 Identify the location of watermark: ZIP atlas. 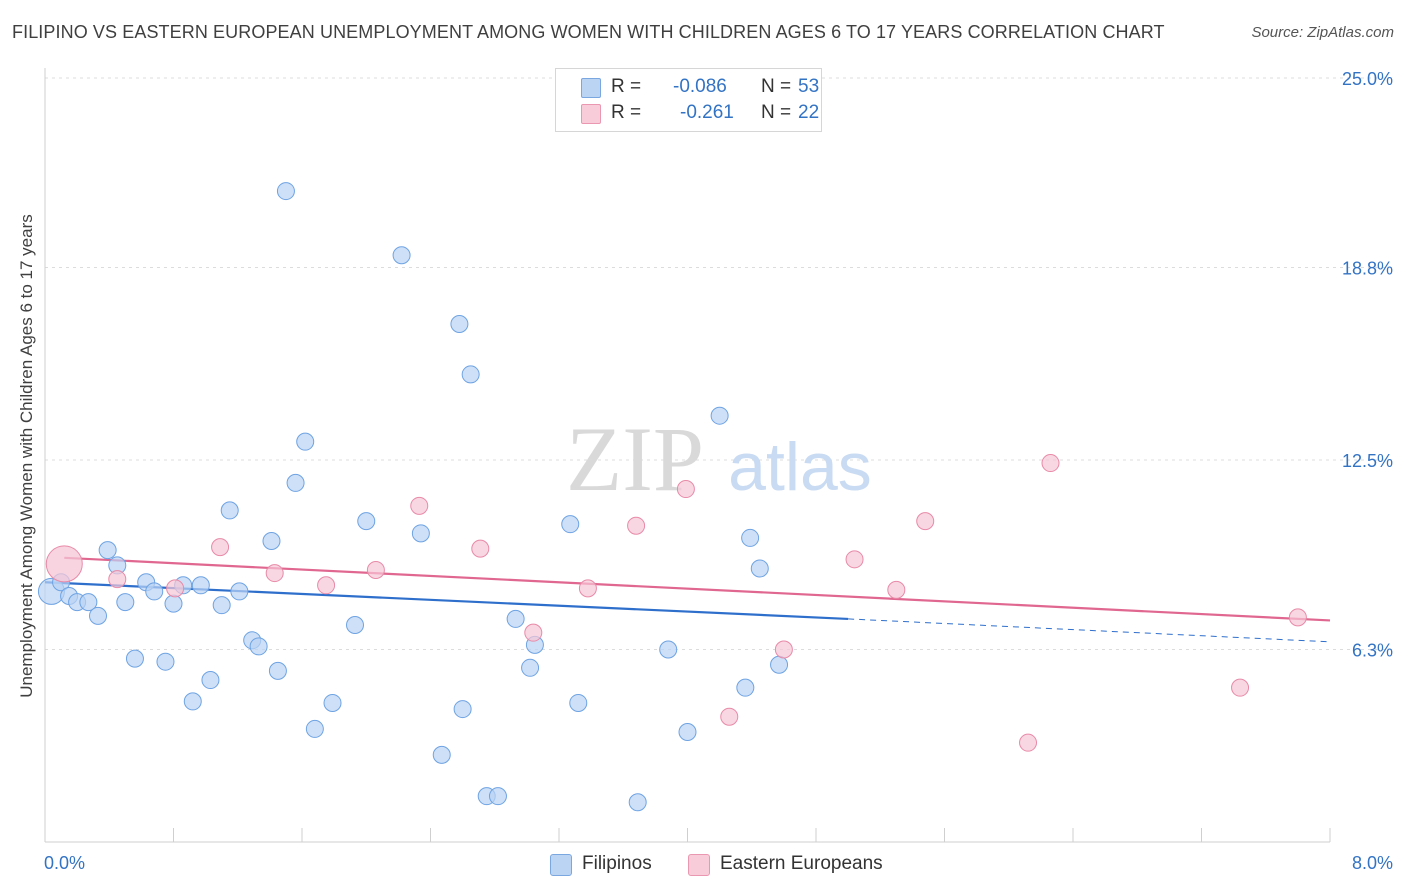
(719, 459).